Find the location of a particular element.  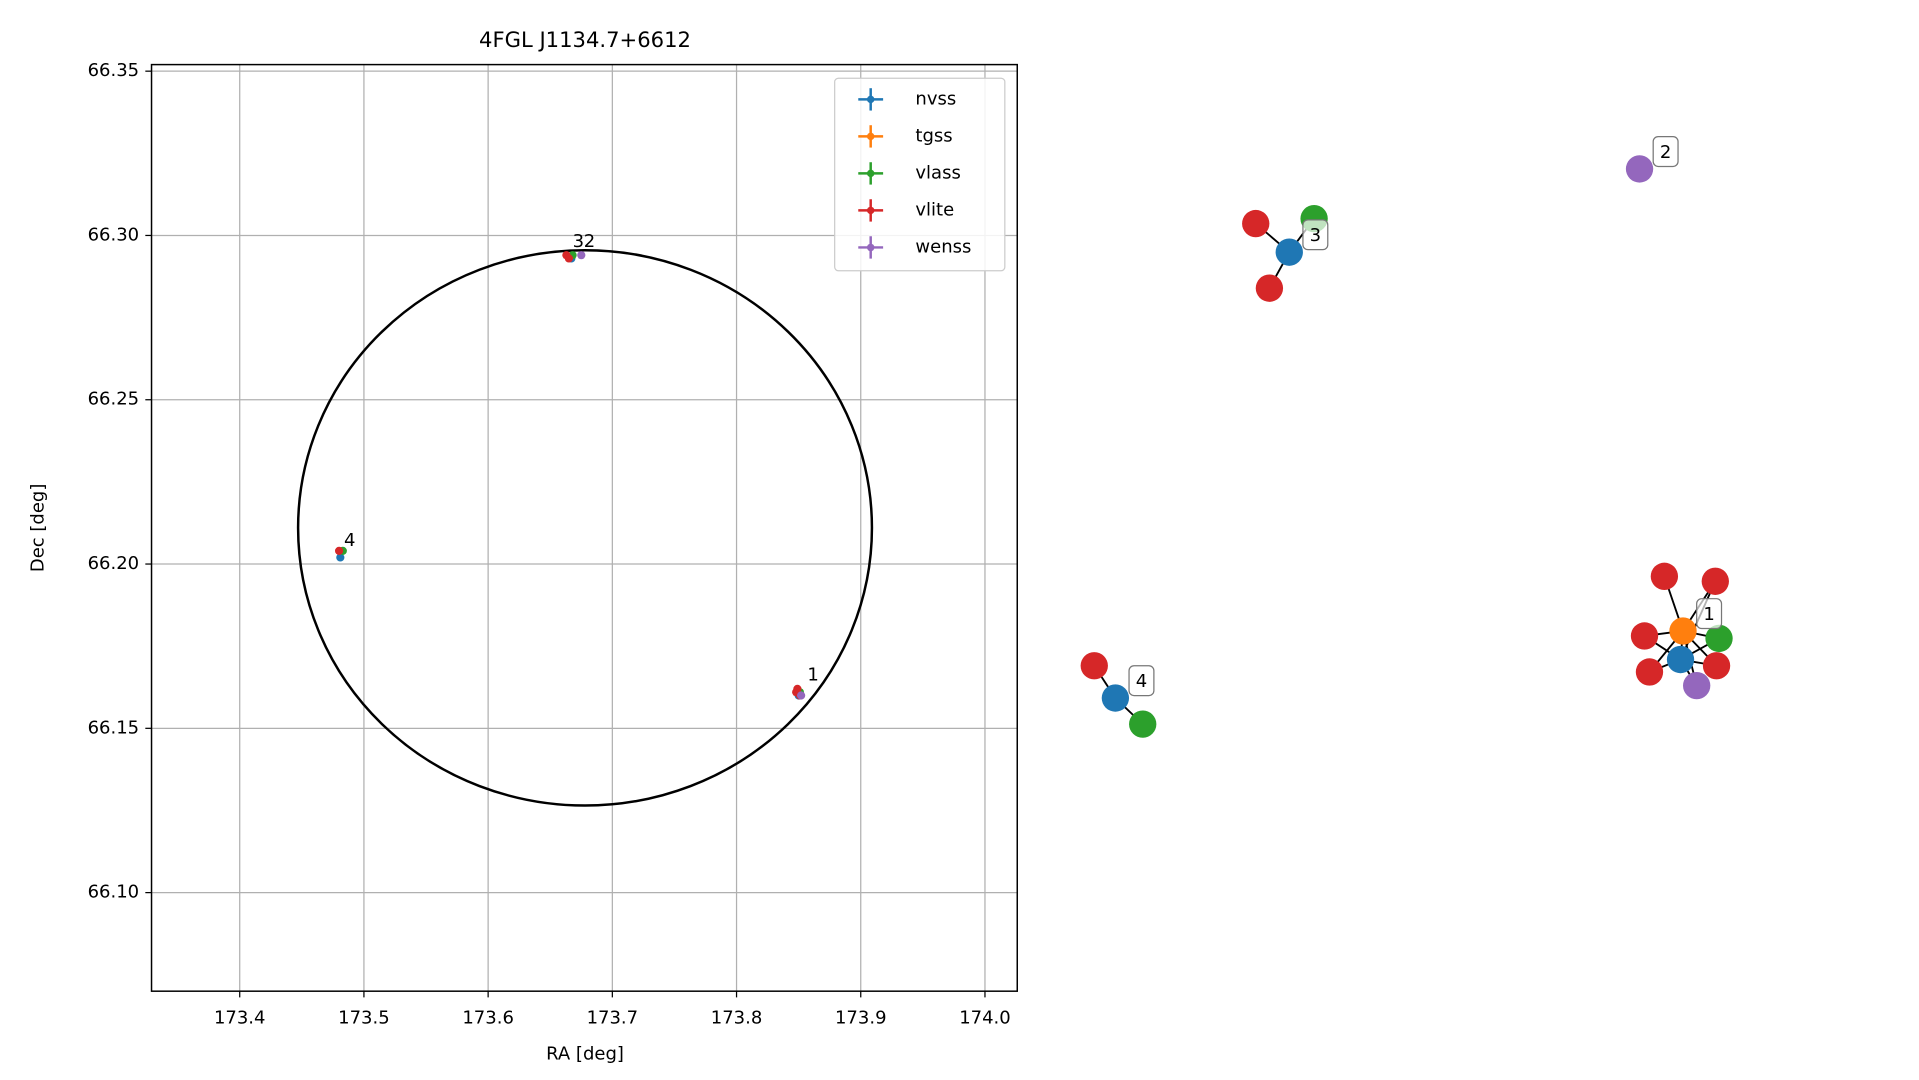

y-tick-label: 66.20 is located at coordinates (114, 563).